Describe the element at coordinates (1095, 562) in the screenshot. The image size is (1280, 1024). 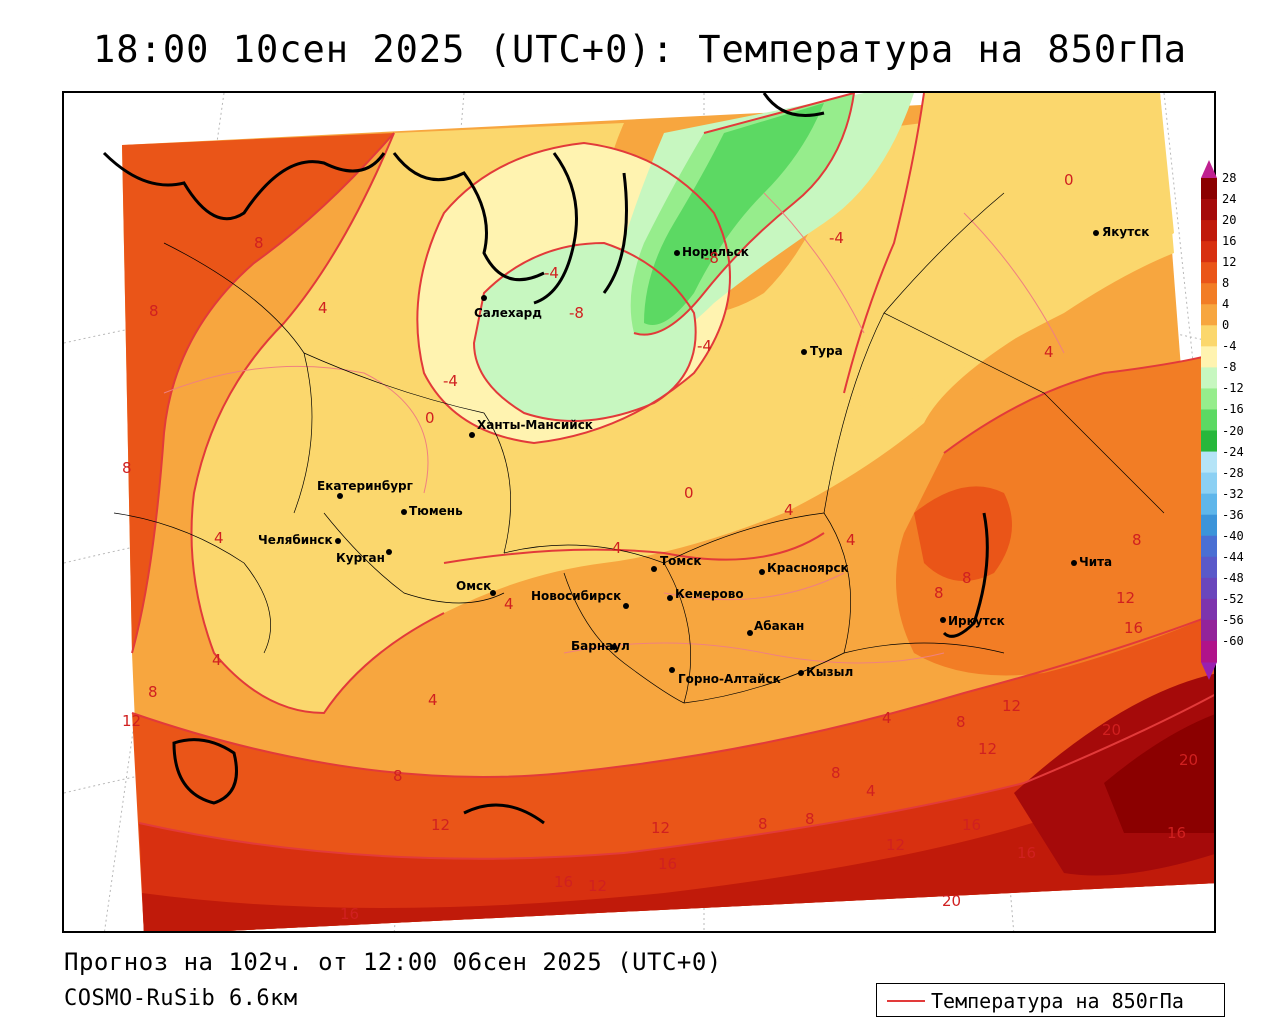
I see `city-chita: Чита` at that location.